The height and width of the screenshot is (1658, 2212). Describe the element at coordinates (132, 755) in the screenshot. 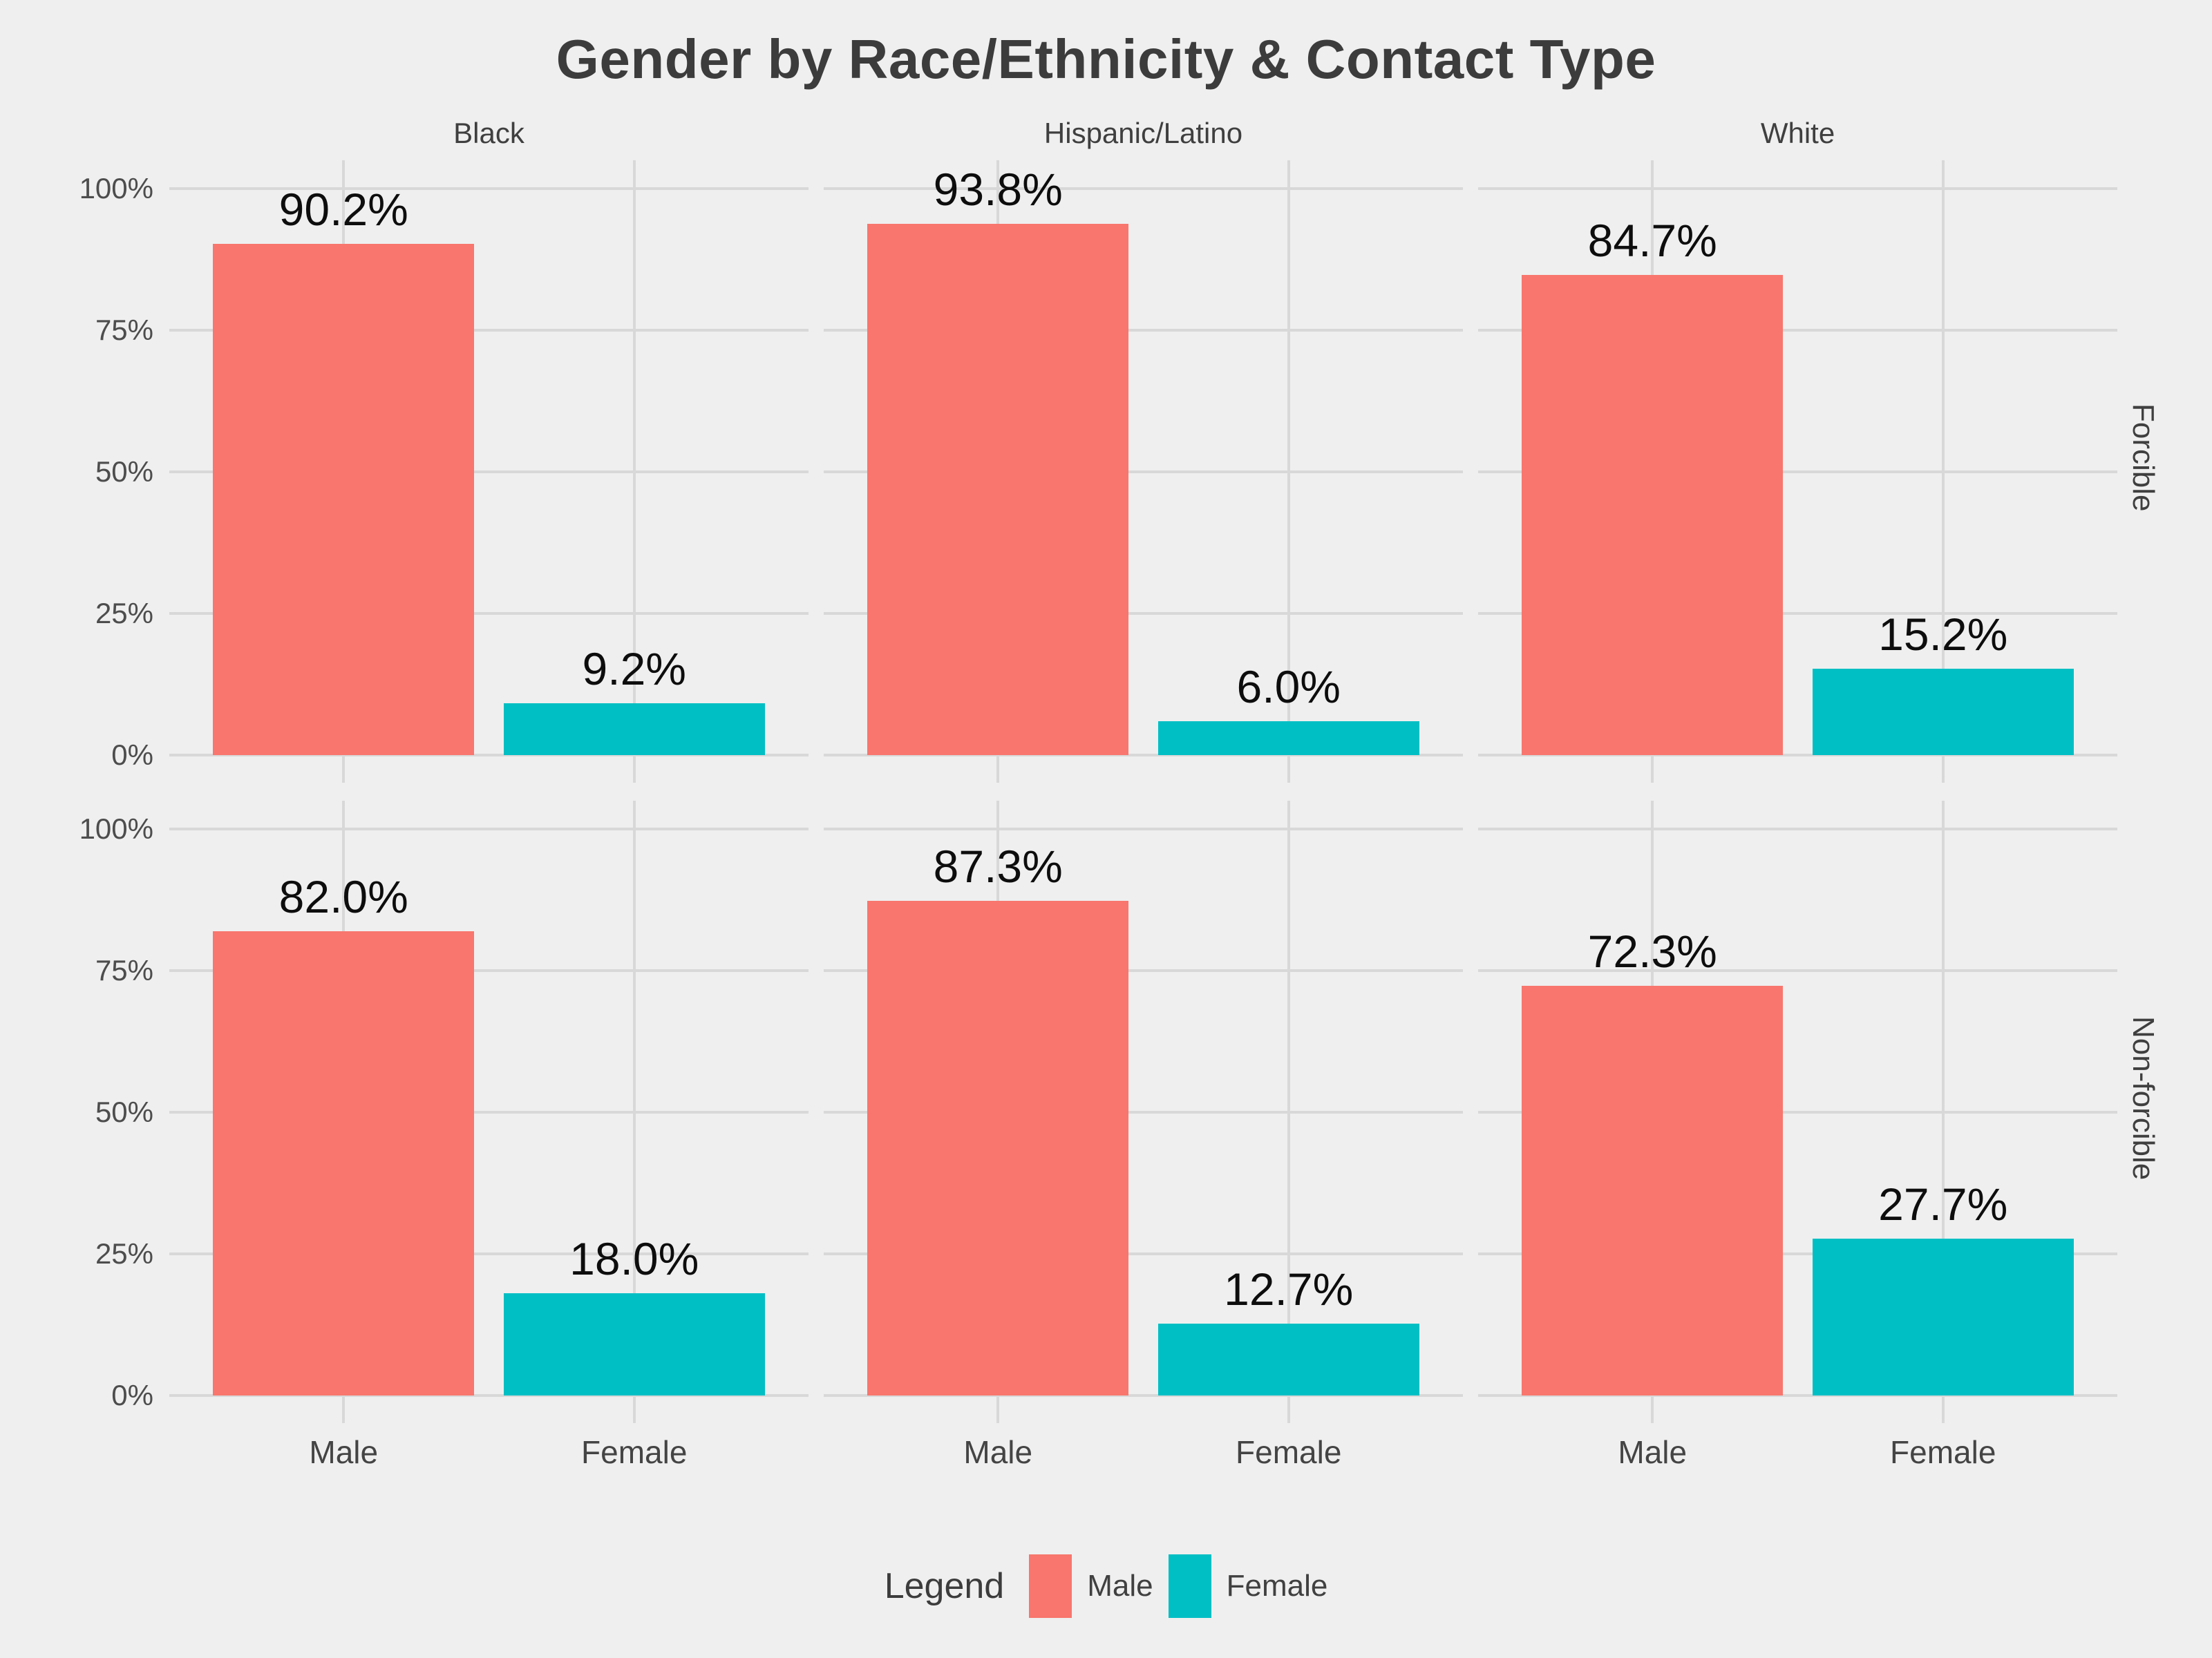

I see `y-tick-label: 0%` at that location.